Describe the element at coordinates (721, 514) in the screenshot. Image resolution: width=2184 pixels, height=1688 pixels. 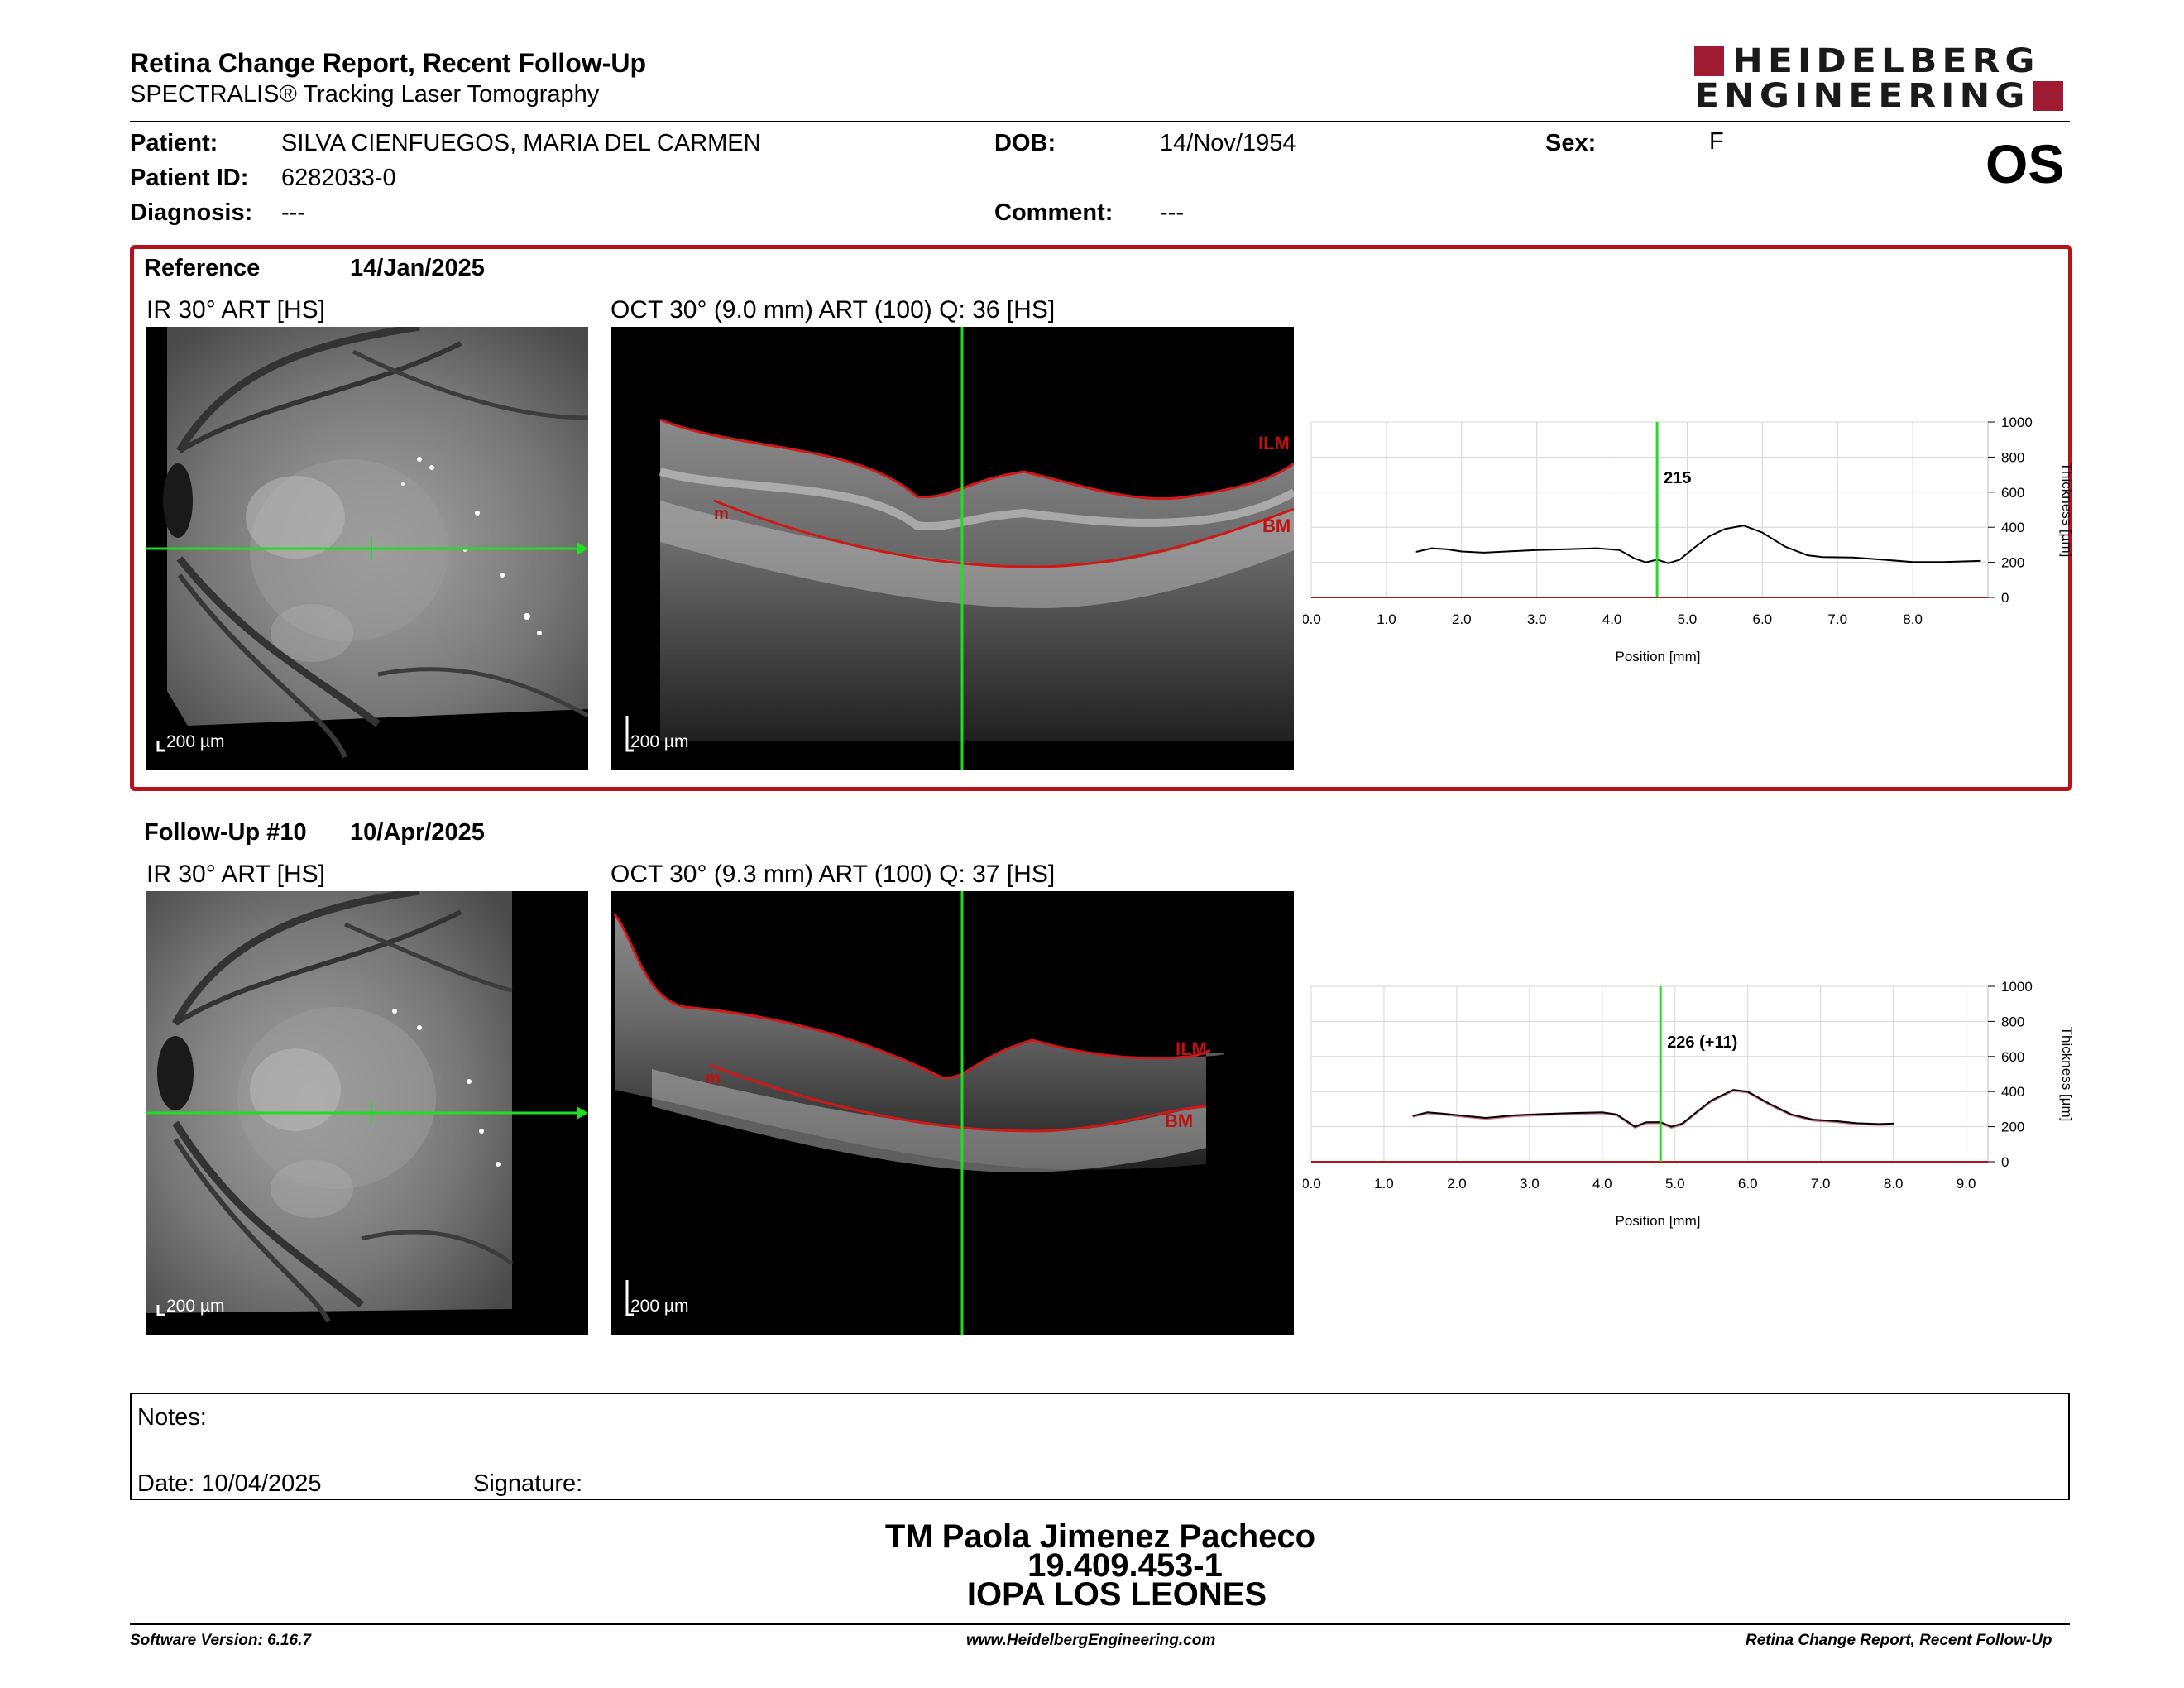
I see `reference-m-label: m` at that location.